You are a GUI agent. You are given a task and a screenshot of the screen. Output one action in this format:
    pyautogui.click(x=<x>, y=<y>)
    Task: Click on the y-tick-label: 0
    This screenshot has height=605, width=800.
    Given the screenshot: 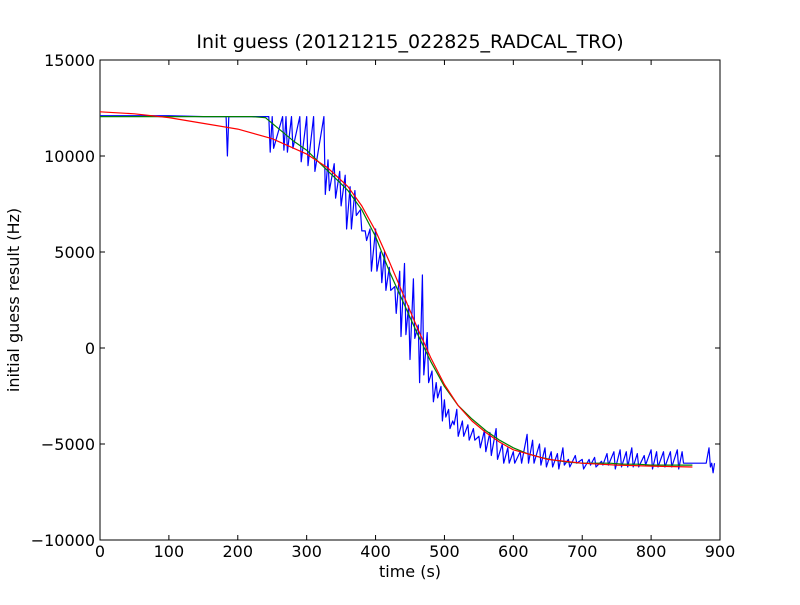 What is the action you would take?
    pyautogui.click(x=90, y=348)
    